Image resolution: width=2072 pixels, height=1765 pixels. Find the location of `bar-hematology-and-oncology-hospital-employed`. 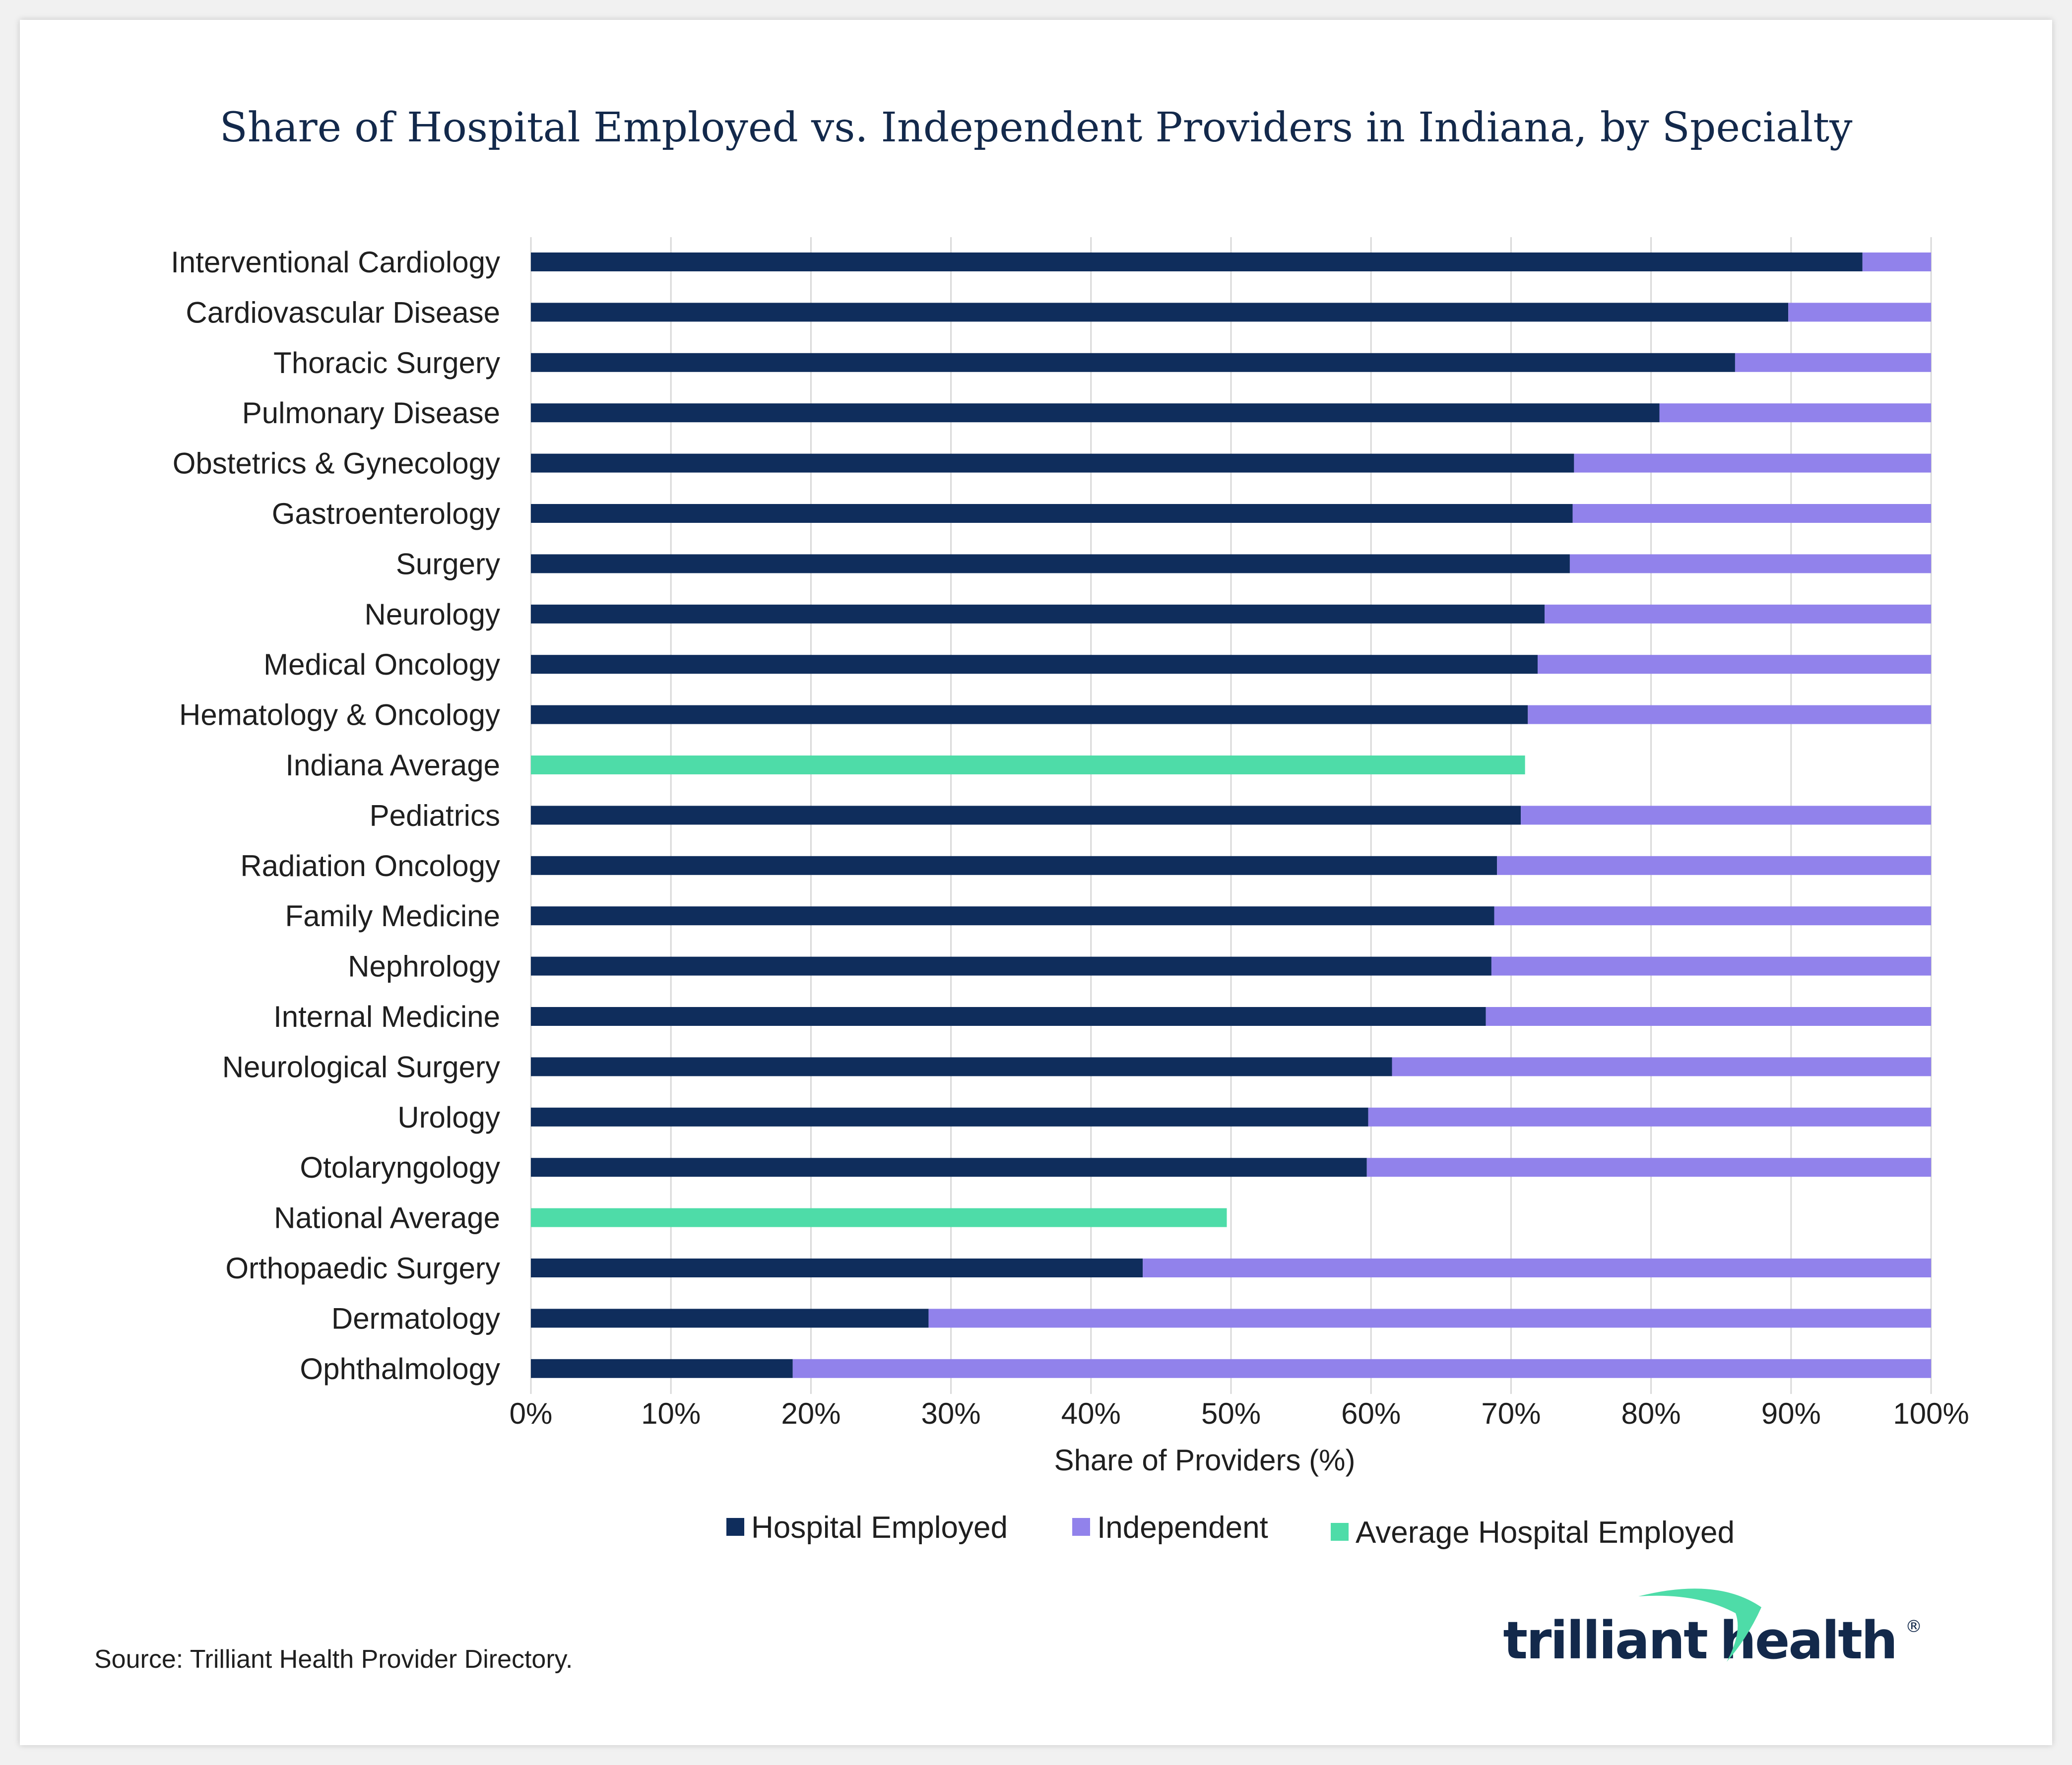

bar-hematology-and-oncology-hospital-employed is located at coordinates (1029, 714).